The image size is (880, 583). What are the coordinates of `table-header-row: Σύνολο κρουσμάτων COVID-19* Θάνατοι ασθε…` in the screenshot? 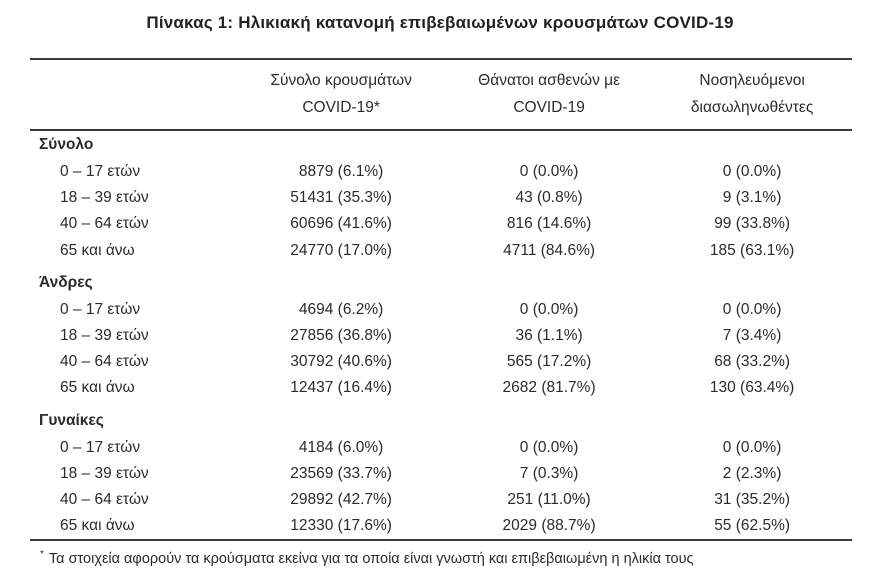 It's located at (441, 94).